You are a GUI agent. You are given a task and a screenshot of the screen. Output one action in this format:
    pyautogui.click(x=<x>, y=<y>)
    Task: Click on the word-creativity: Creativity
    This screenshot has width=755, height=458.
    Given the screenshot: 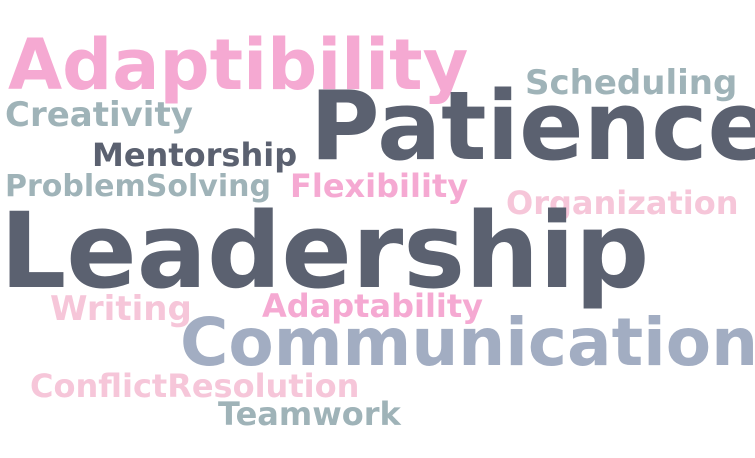 What is the action you would take?
    pyautogui.click(x=99, y=115)
    